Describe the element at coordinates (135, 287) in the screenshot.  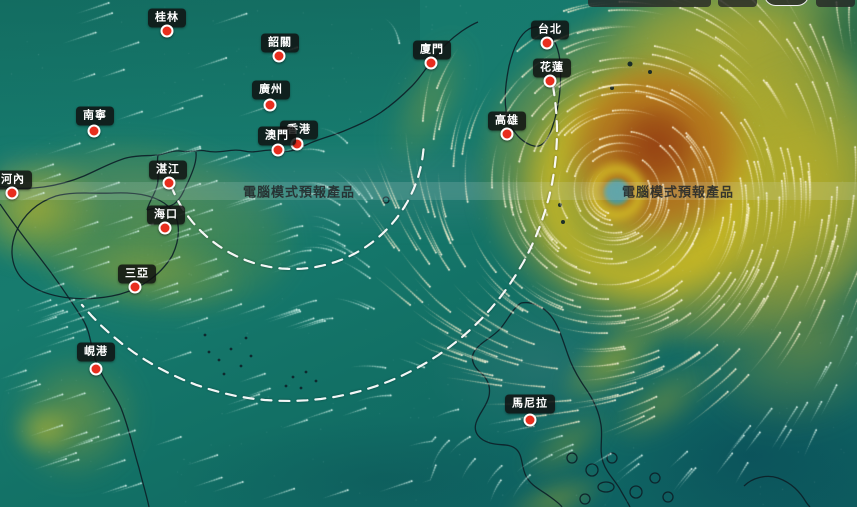
I see `city-dot-三亞` at that location.